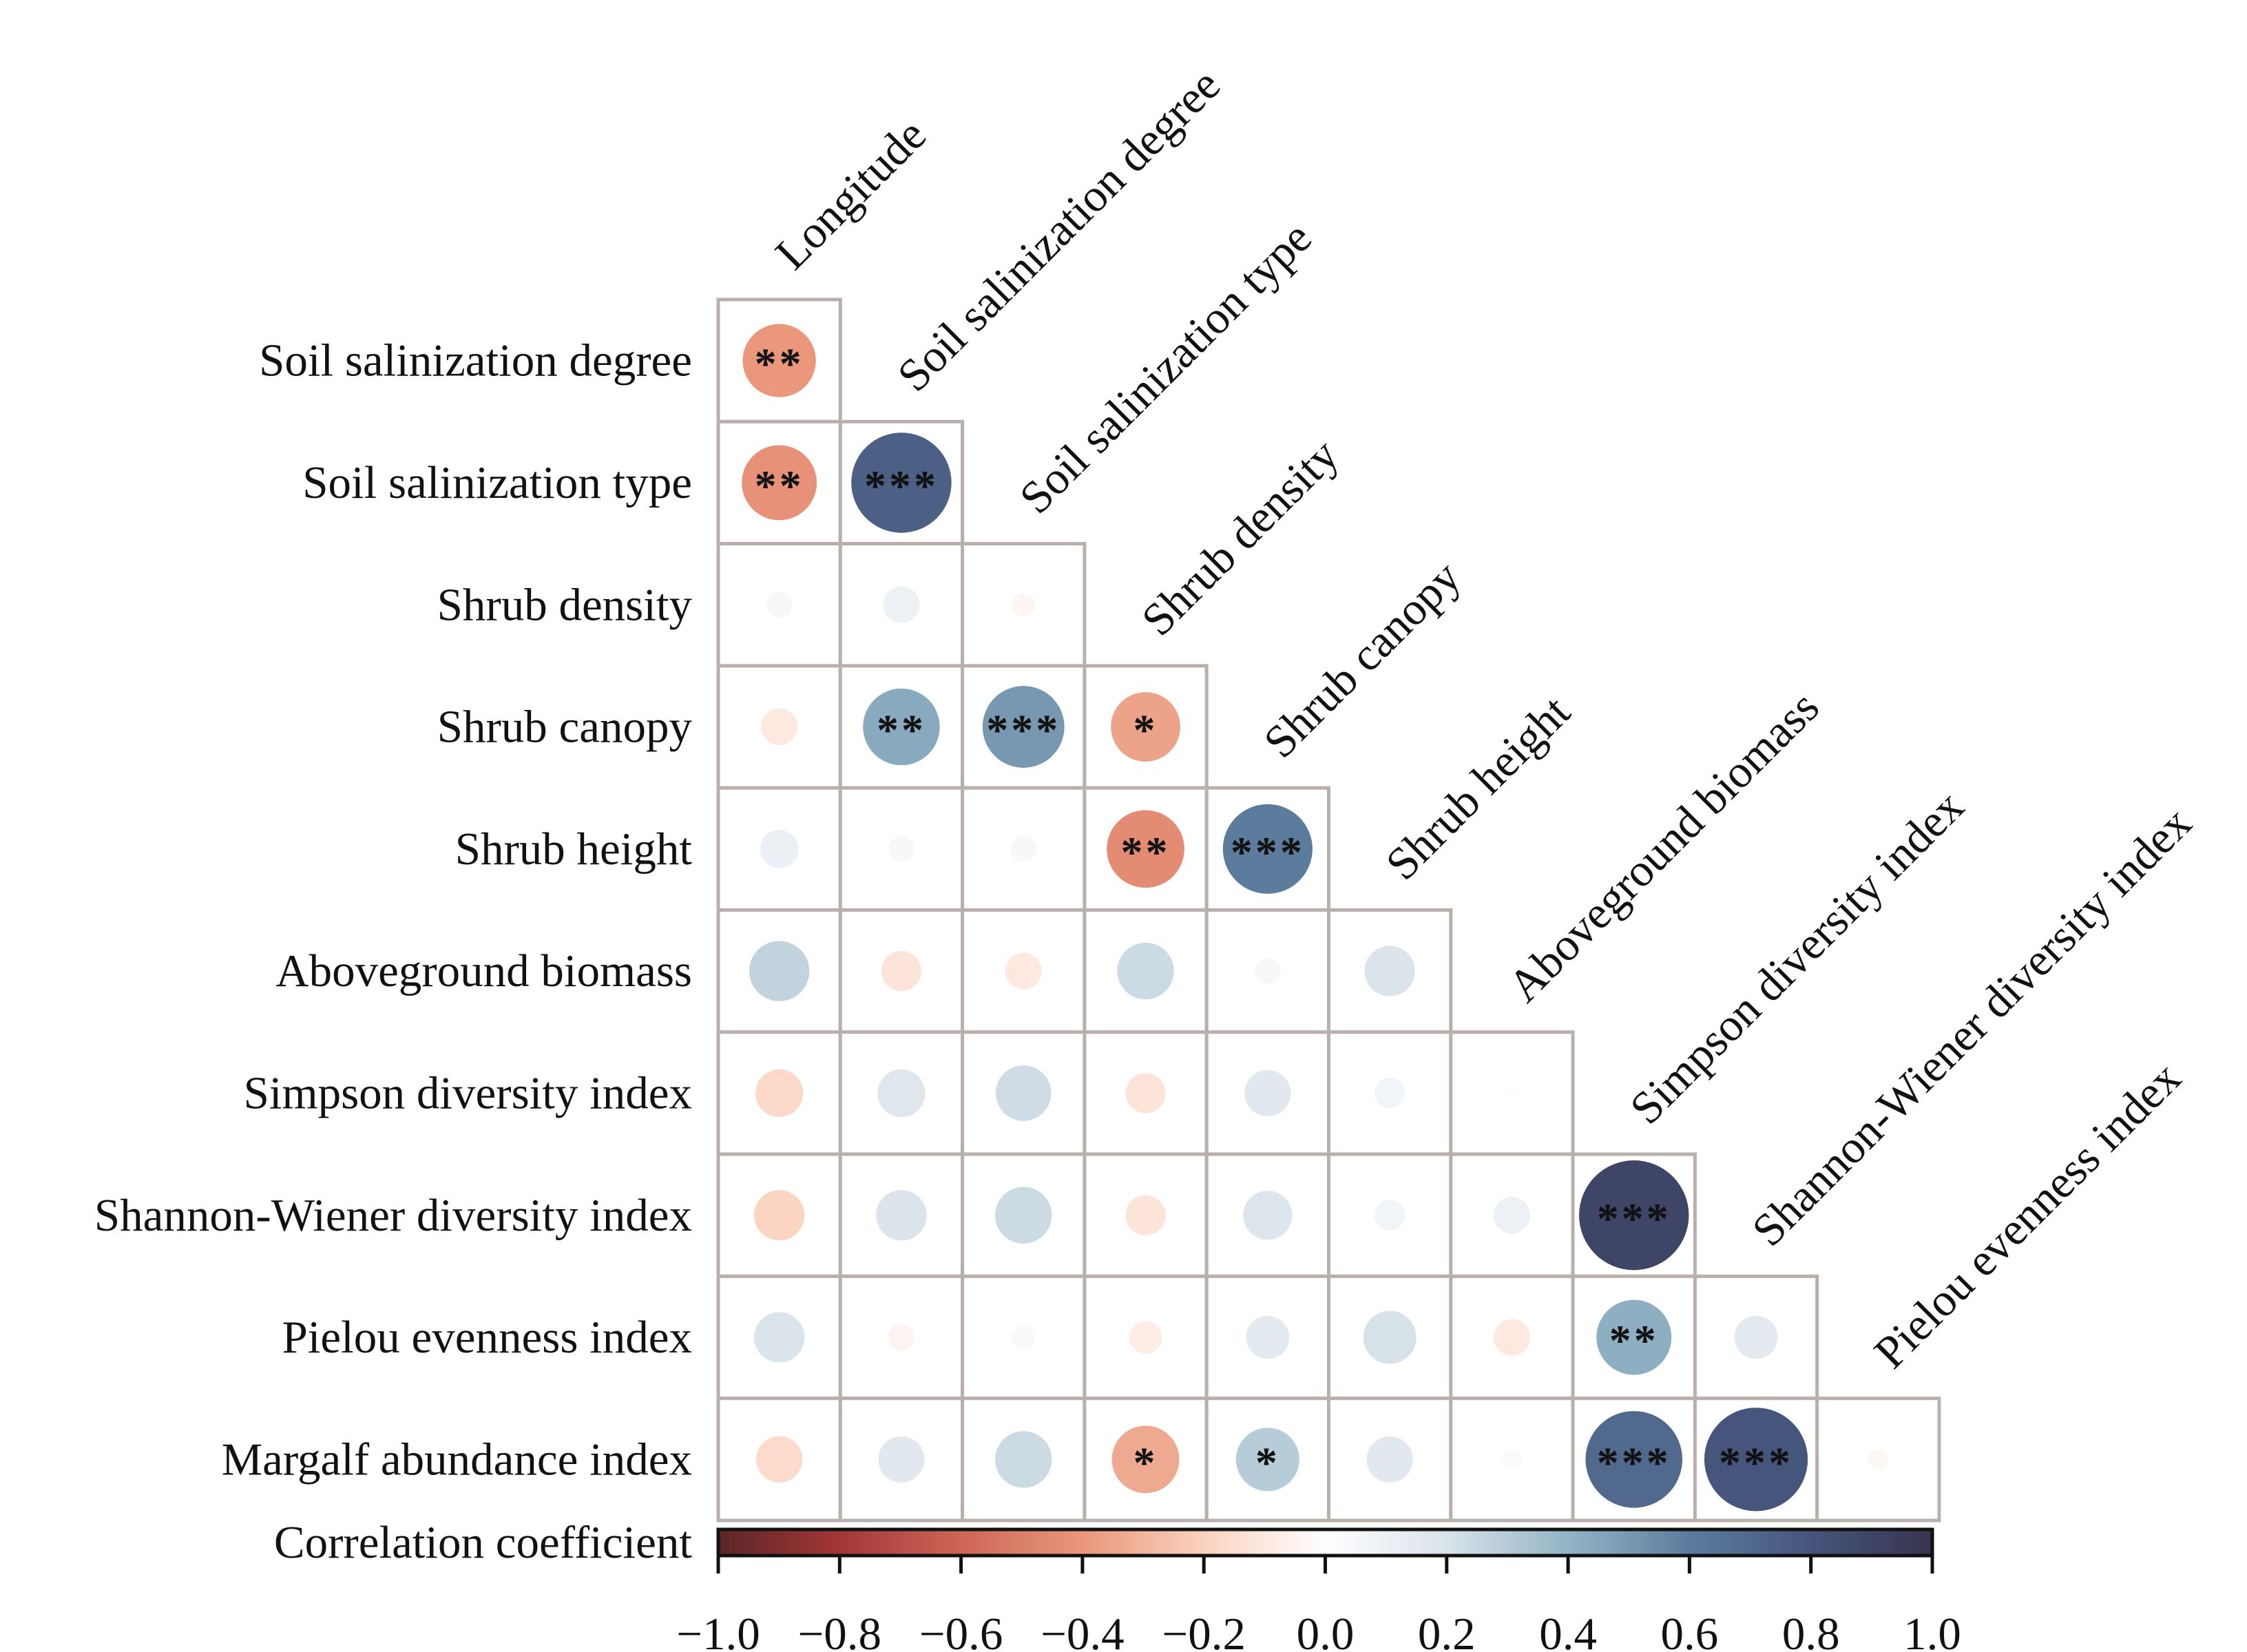 The image size is (2247, 1652). Describe the element at coordinates (779, 971) in the screenshot. I see `cell-aboveground-biomass-longitude` at that location.